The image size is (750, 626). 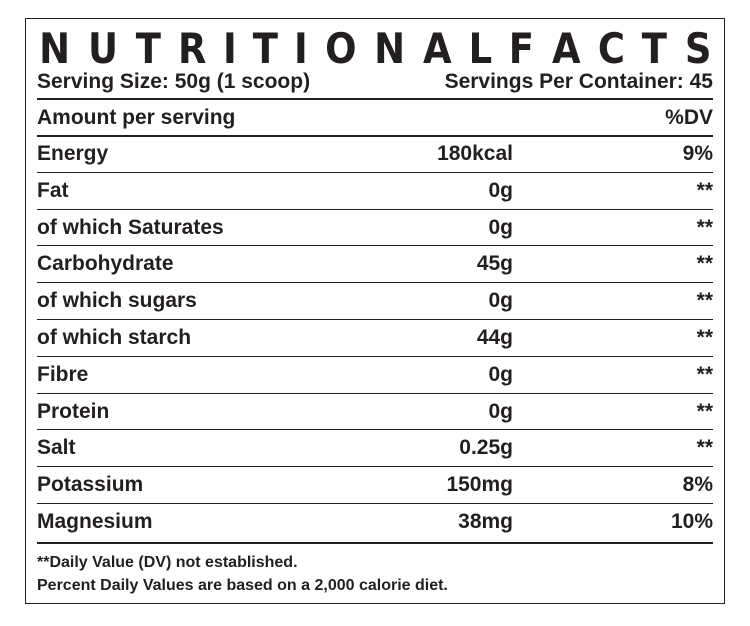 I want to click on nutrient-name: Energy, so click(x=73, y=153).